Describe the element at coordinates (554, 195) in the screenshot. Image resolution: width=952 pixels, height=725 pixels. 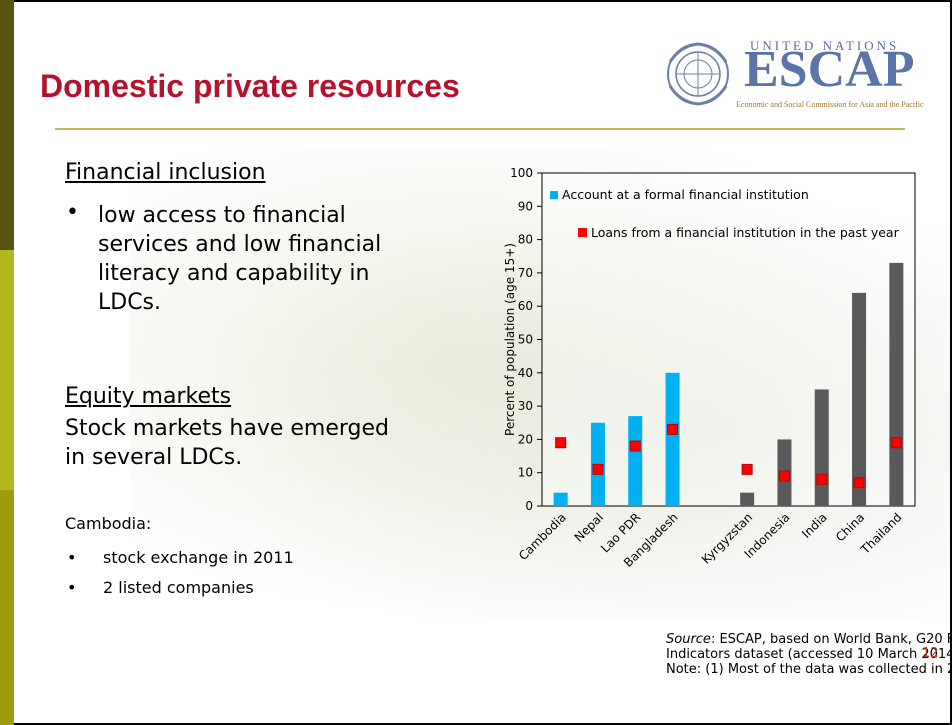
I see `legend-swatch-account` at that location.